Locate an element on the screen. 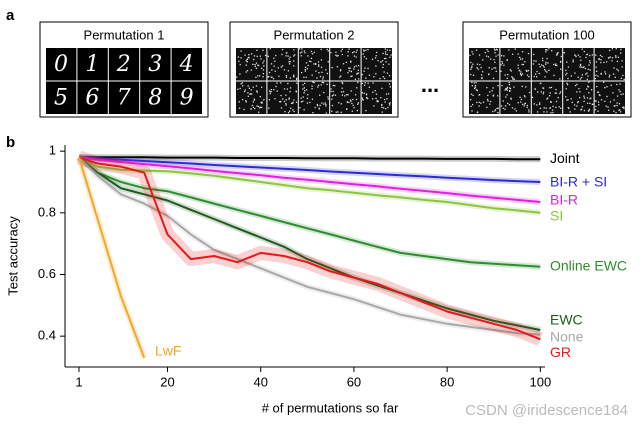 The image size is (644, 428). y-axis-label: Test accuracy is located at coordinates (12, 256).